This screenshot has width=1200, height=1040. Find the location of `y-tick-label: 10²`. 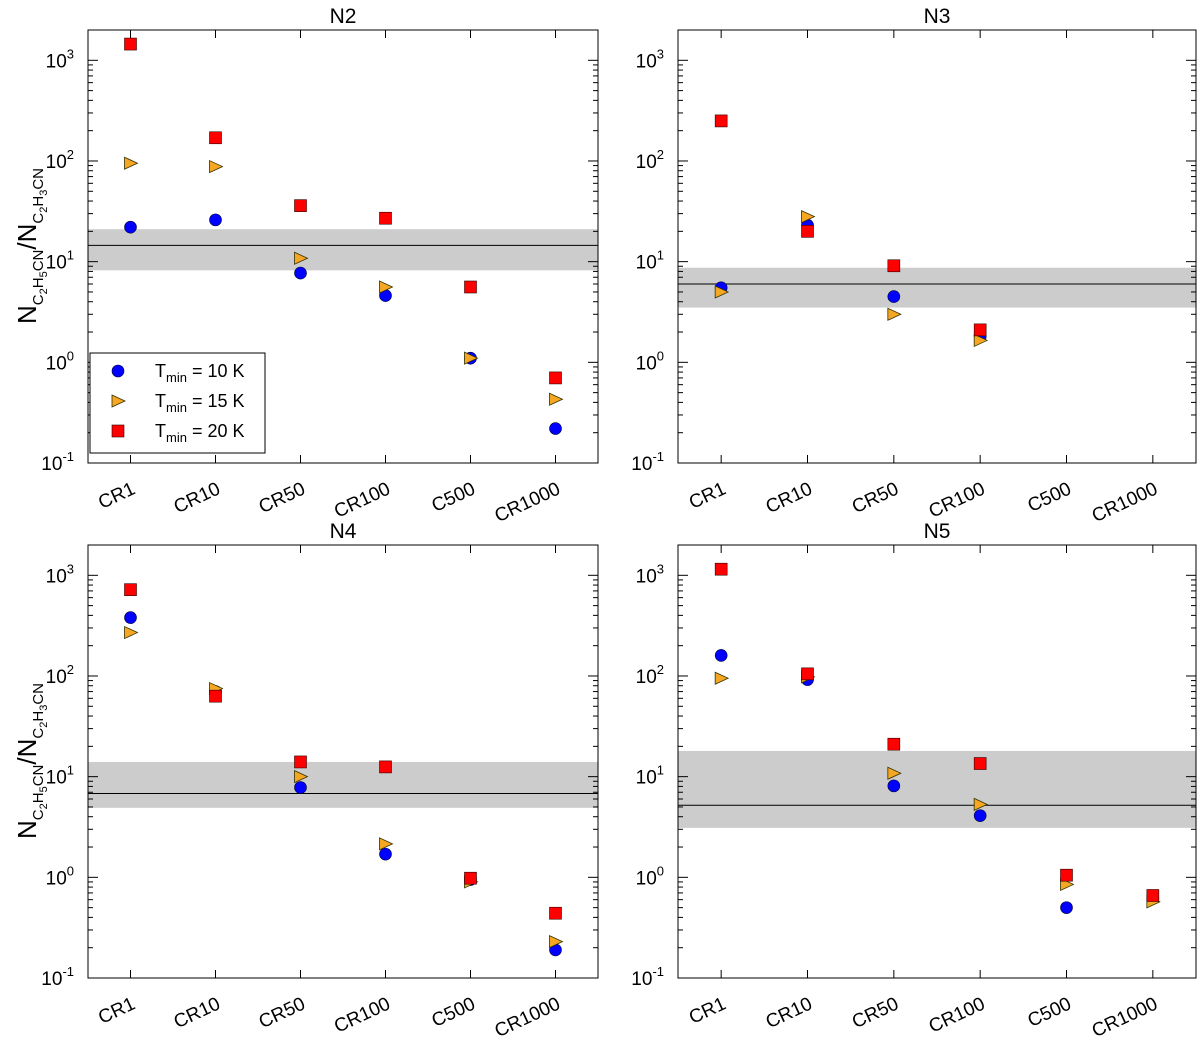

y-tick-label: 10² is located at coordinates (650, 675).